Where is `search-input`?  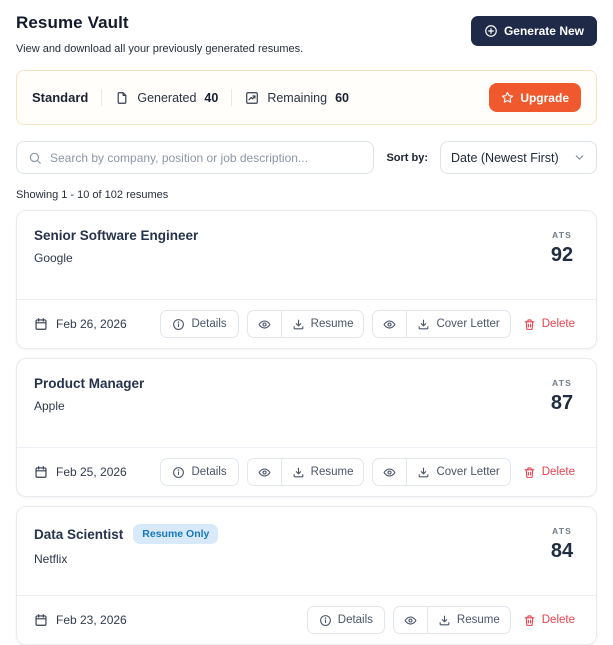
search-input is located at coordinates (206, 157).